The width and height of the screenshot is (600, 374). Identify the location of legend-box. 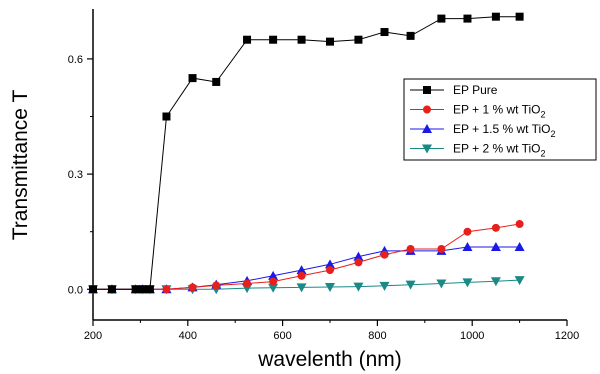
(500, 119).